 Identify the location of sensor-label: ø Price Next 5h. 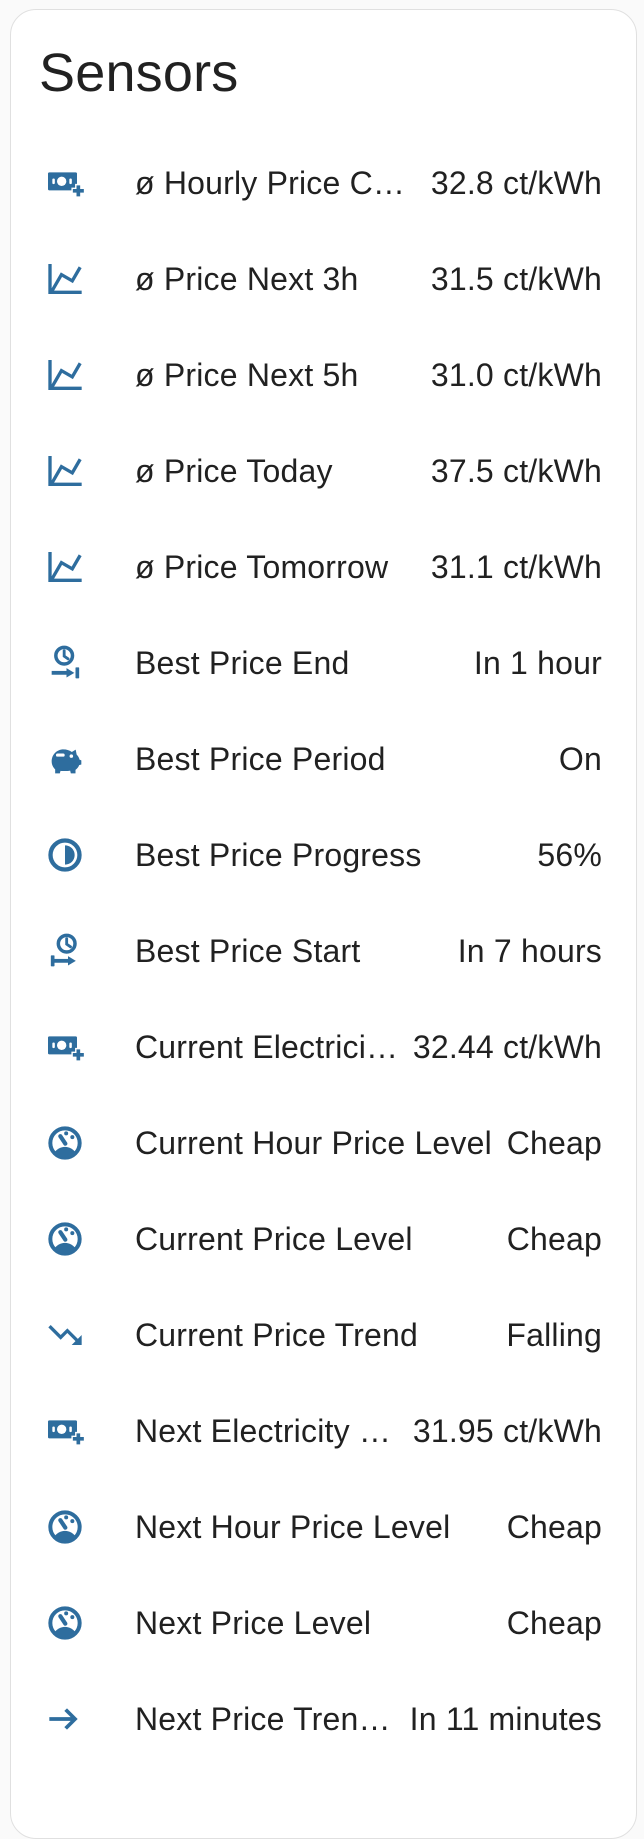
(247, 374).